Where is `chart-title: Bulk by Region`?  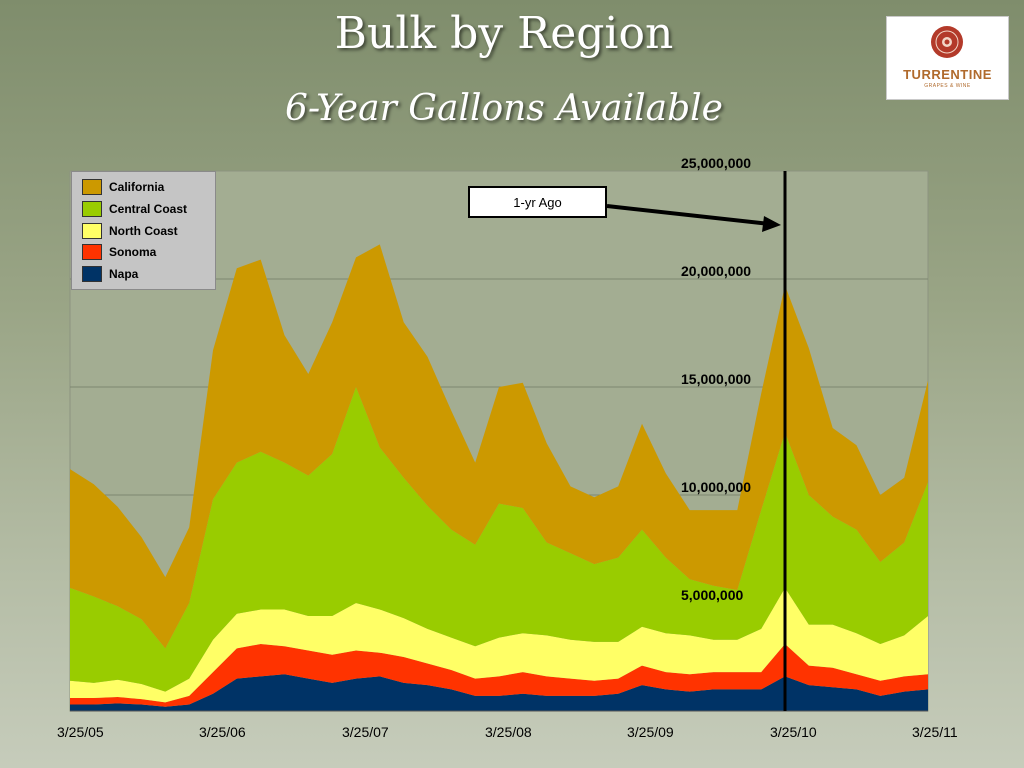
chart-title: Bulk by Region is located at coordinates (504, 33).